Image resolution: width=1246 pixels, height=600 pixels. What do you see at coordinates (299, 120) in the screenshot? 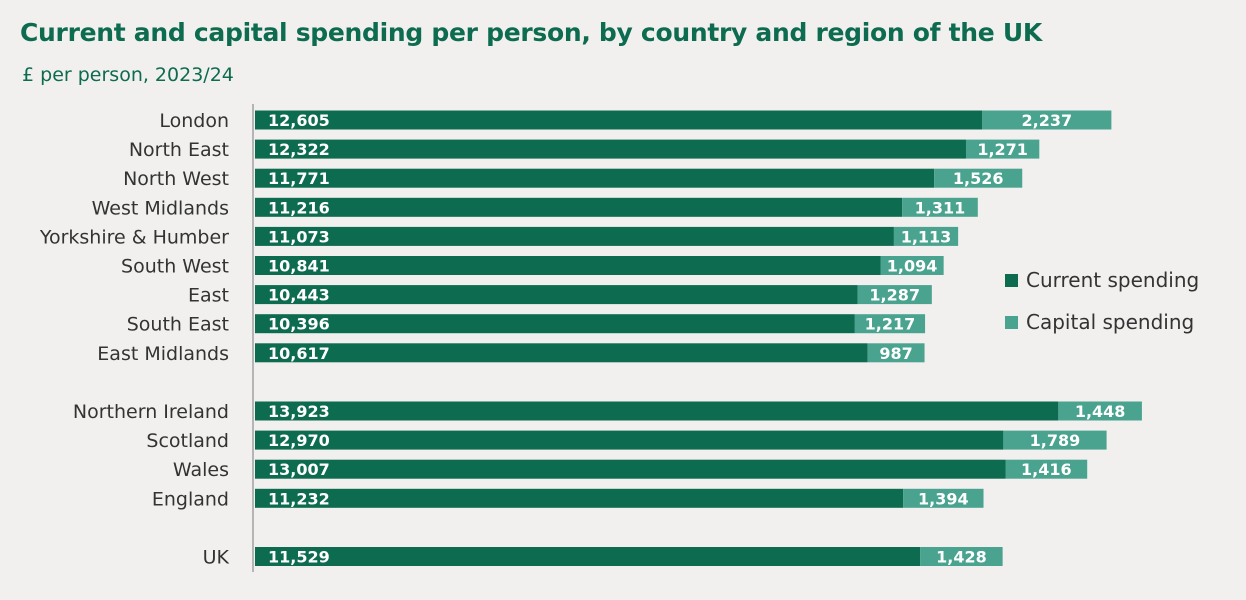
I see `data-label-current: 12,605` at bounding box center [299, 120].